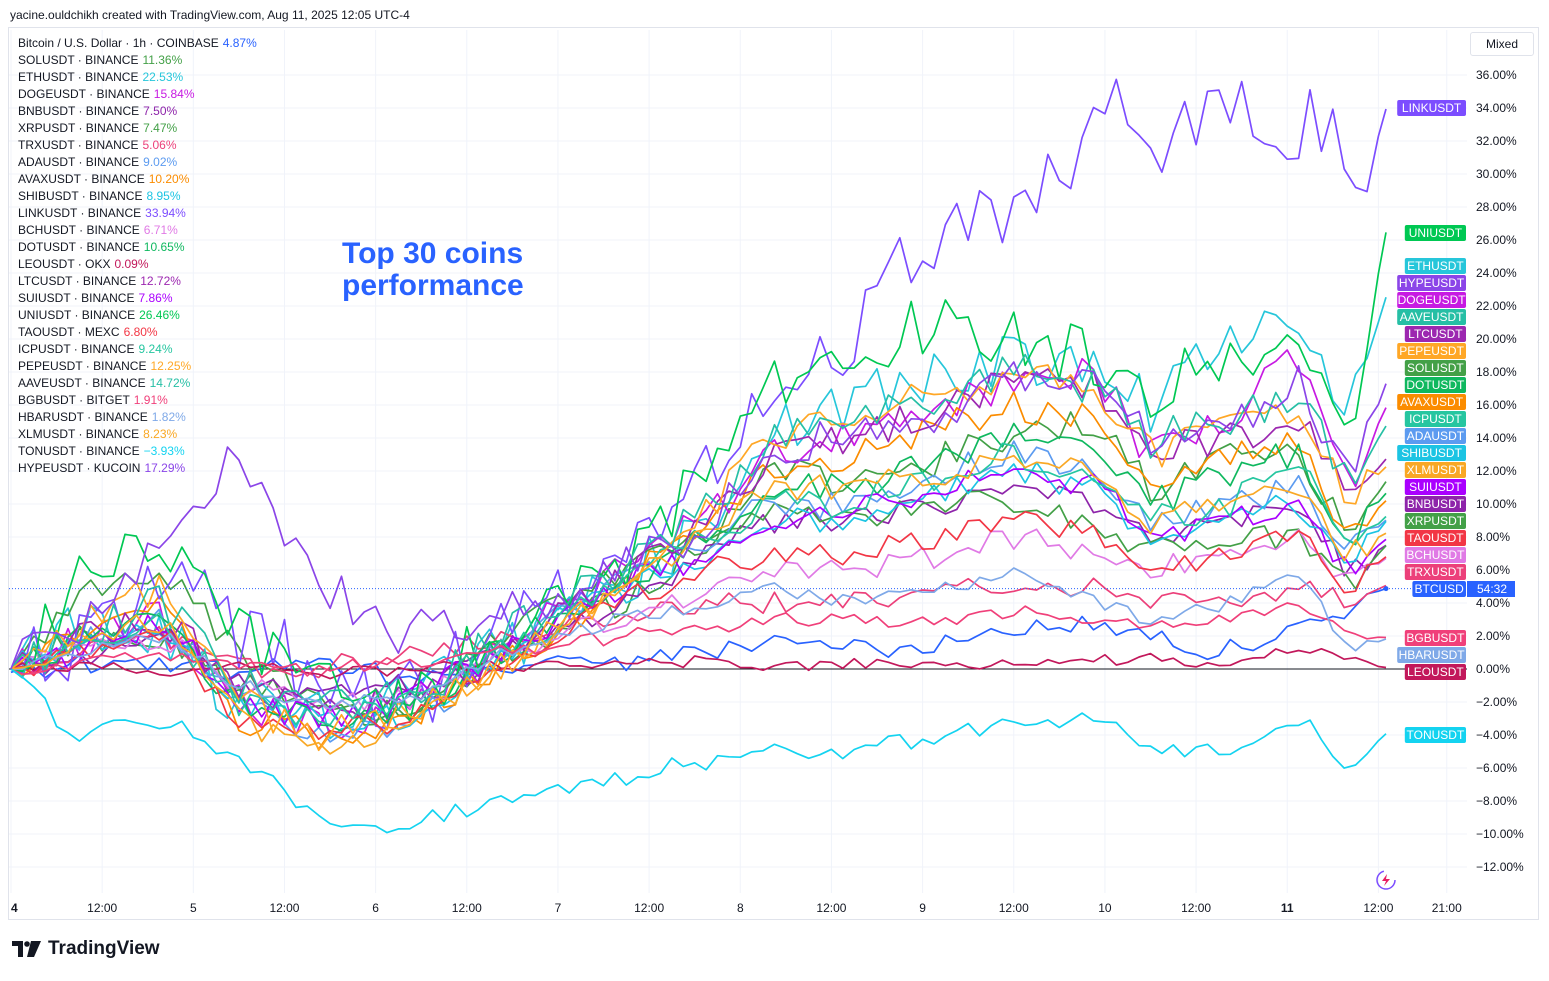 Image resolution: width=1549 pixels, height=981 pixels. I want to click on legend-item-name: SOLUSDT · BINANCE, so click(78, 60).